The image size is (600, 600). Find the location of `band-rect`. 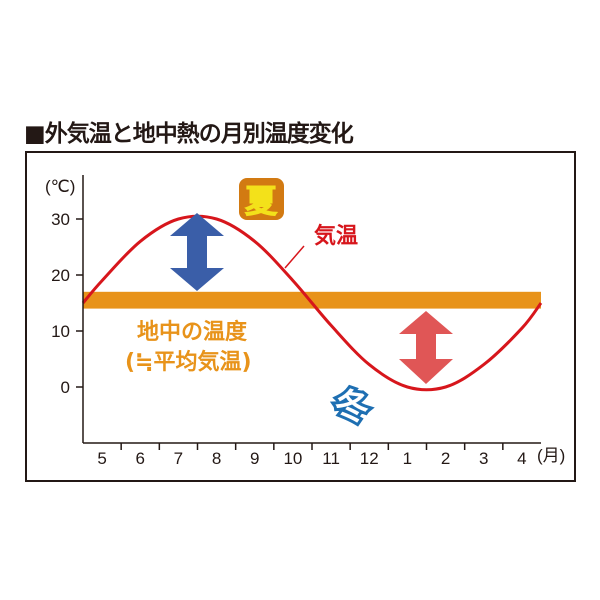

band-rect is located at coordinates (312, 300).